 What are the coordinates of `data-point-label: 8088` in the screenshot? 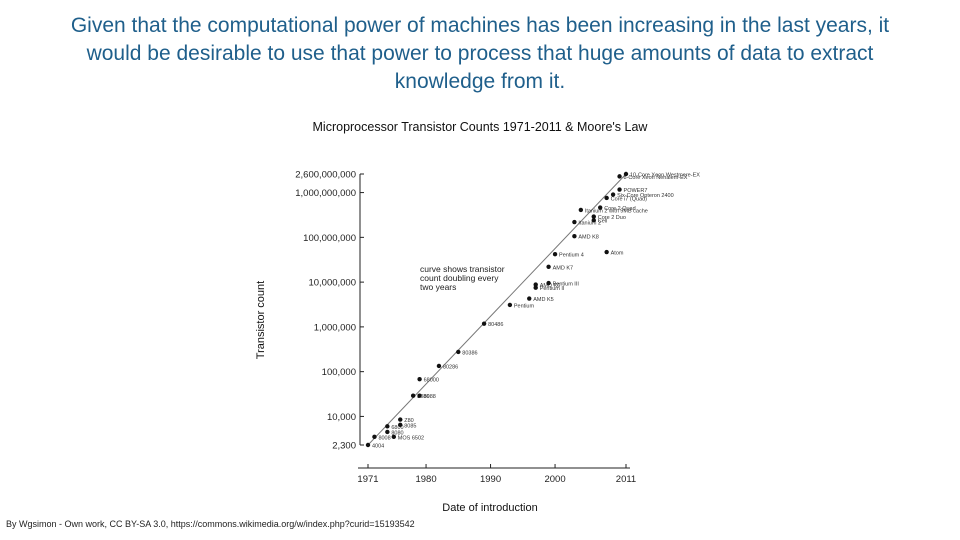 It's located at (430, 397).